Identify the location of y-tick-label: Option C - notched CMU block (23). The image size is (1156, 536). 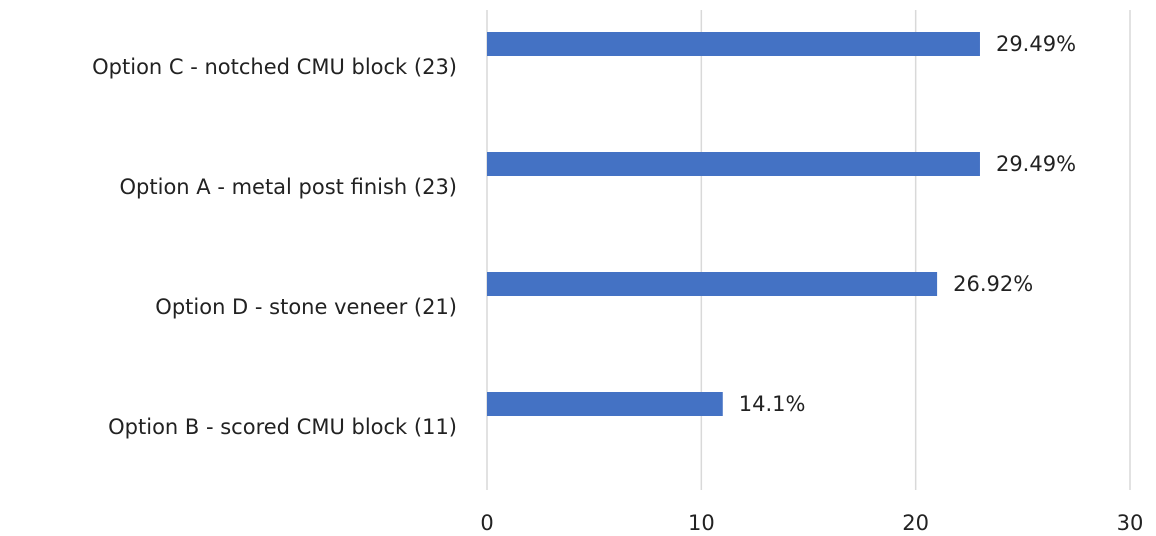
(274, 67).